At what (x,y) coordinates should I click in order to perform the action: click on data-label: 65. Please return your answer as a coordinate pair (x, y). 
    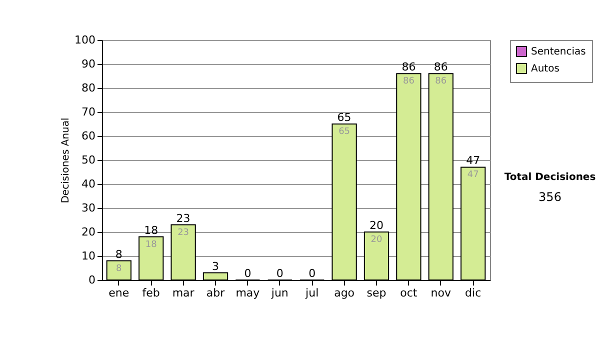
    Looking at the image, I should click on (344, 132).